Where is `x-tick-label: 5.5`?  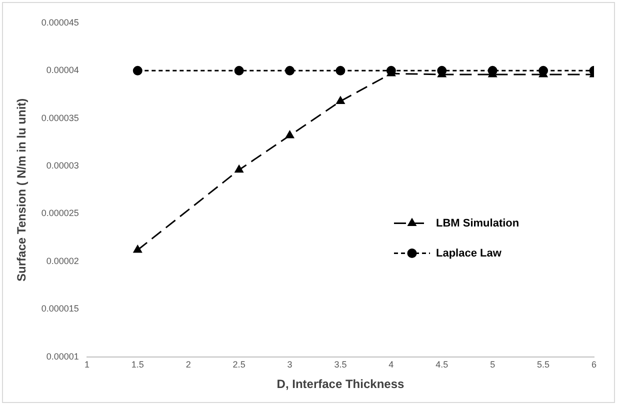
x-tick-label: 5.5 is located at coordinates (543, 365).